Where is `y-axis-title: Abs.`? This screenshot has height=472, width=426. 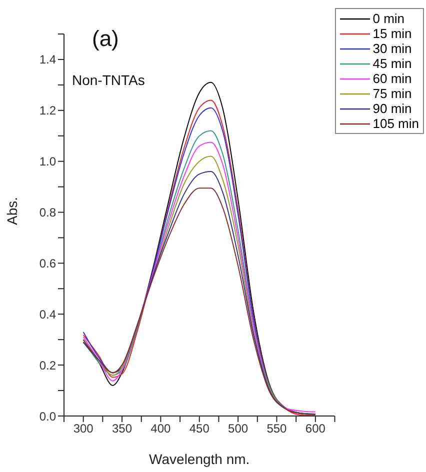
y-axis-title: Abs. is located at coordinates (12, 210).